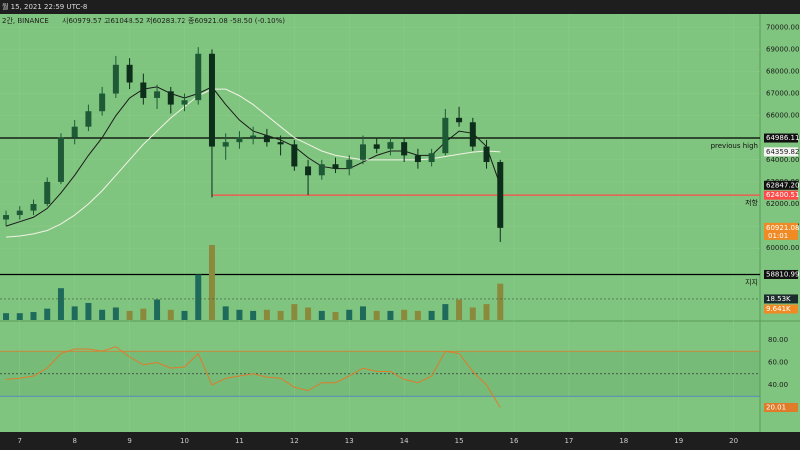 Image resolution: width=800 pixels, height=450 pixels. I want to click on header-ohlc: 고61048.52, so click(124, 21).